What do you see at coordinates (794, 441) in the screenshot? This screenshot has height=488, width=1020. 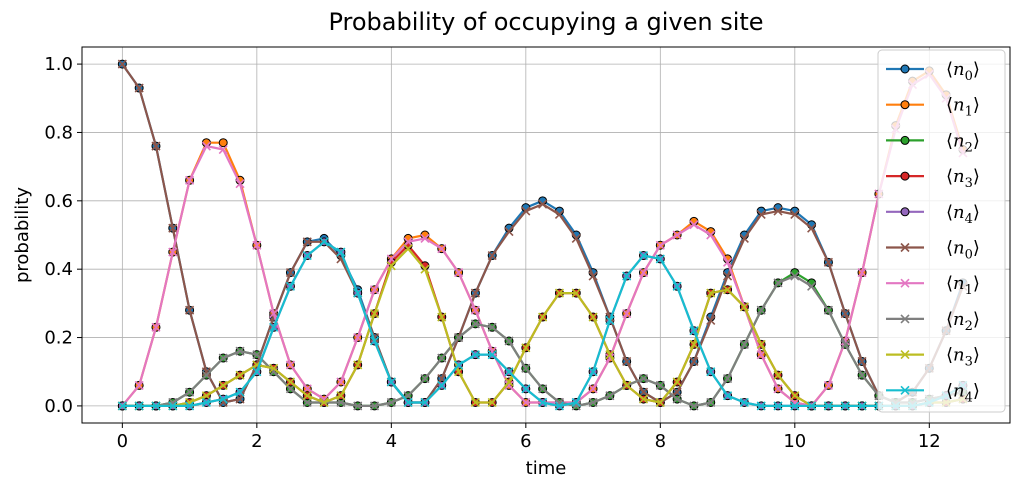 I see `x-tick-label: 10` at bounding box center [794, 441].